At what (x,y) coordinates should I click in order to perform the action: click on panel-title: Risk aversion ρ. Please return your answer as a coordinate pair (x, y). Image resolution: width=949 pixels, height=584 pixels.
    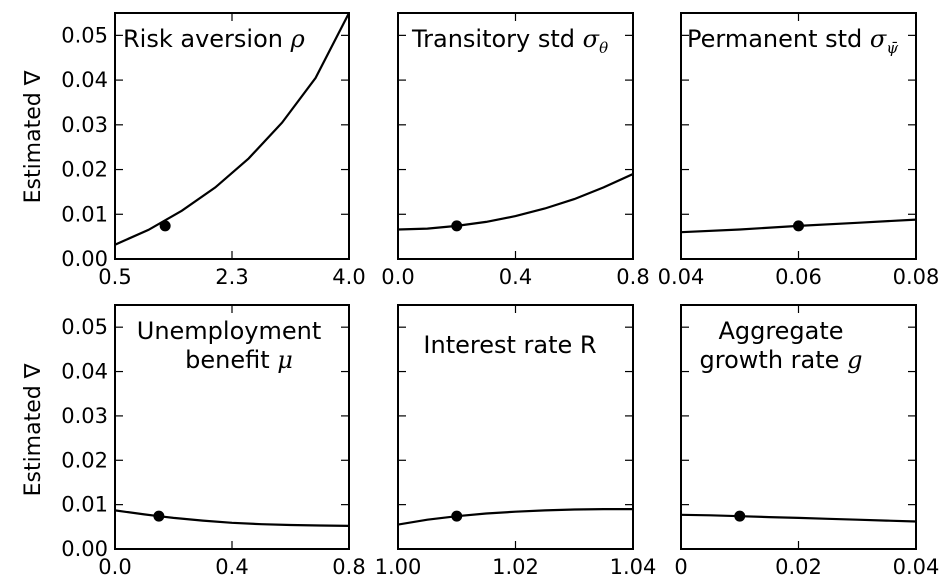
    Looking at the image, I should click on (214, 39).